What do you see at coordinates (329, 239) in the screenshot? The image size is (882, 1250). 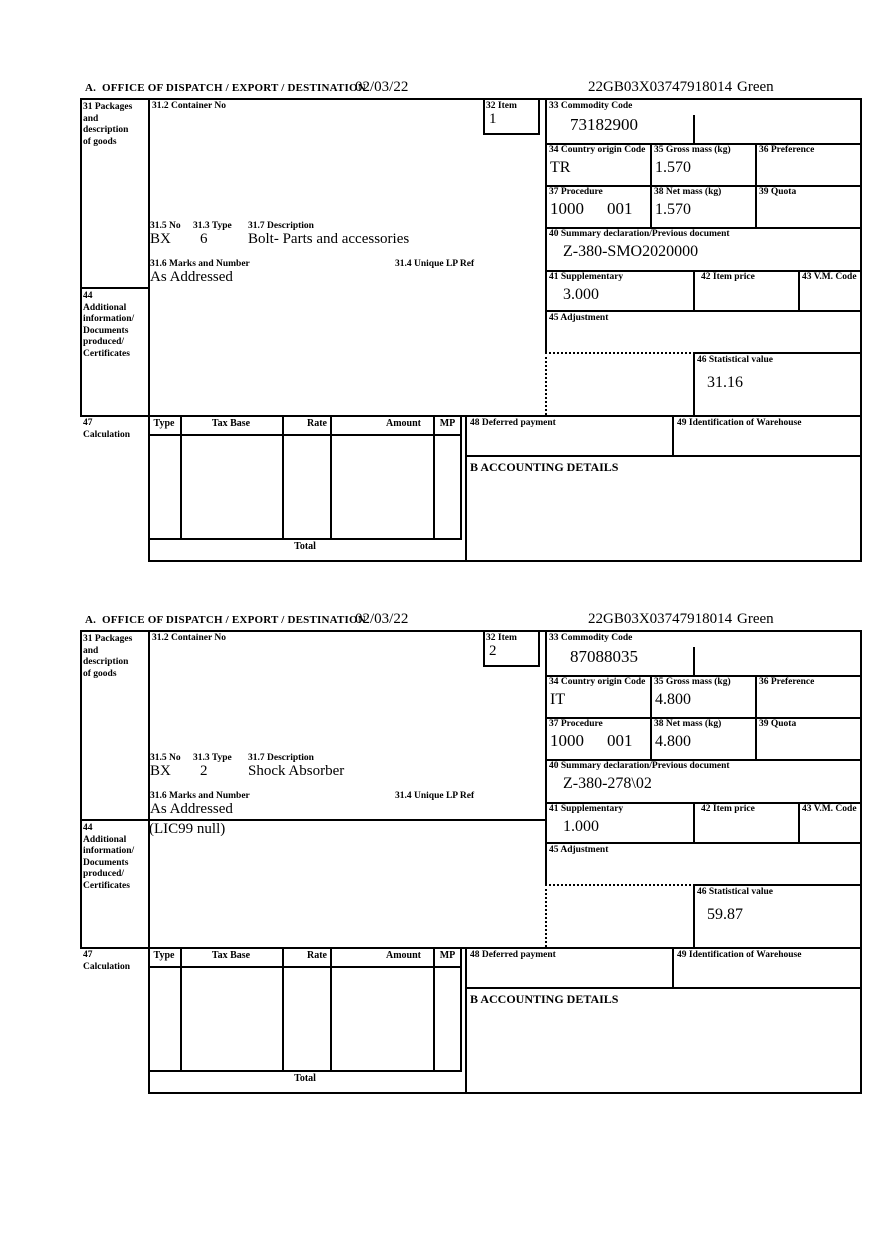 I see `goods-description-value: Bolt- Parts and accessories` at bounding box center [329, 239].